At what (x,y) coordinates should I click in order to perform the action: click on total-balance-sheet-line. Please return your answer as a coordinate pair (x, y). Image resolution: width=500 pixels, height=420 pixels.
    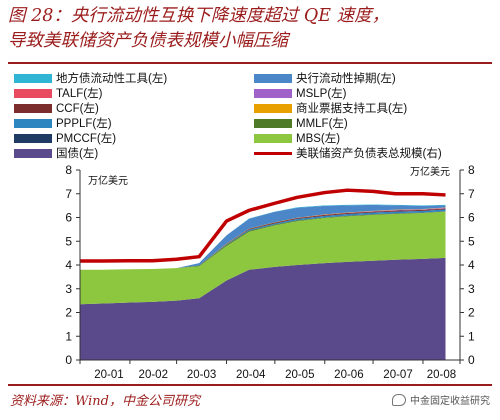
    Looking at the image, I should click on (263, 225).